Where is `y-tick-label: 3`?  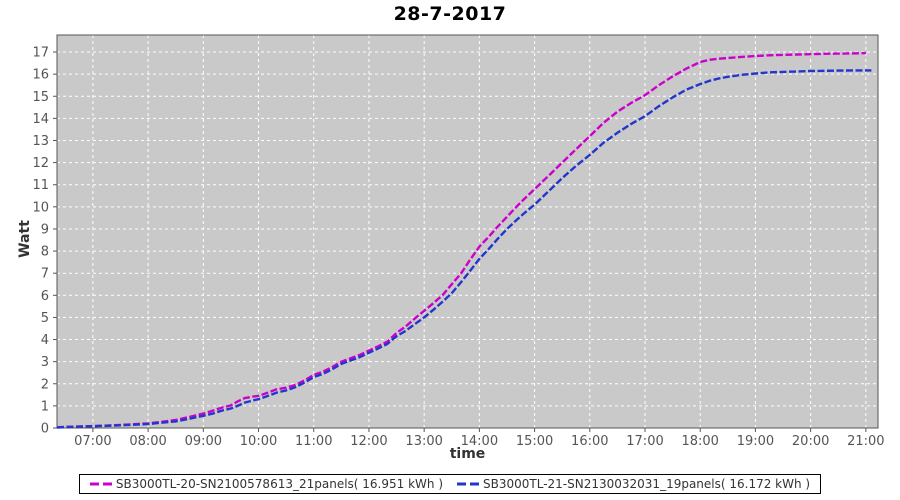
y-tick-label: 3 is located at coordinates (45, 362).